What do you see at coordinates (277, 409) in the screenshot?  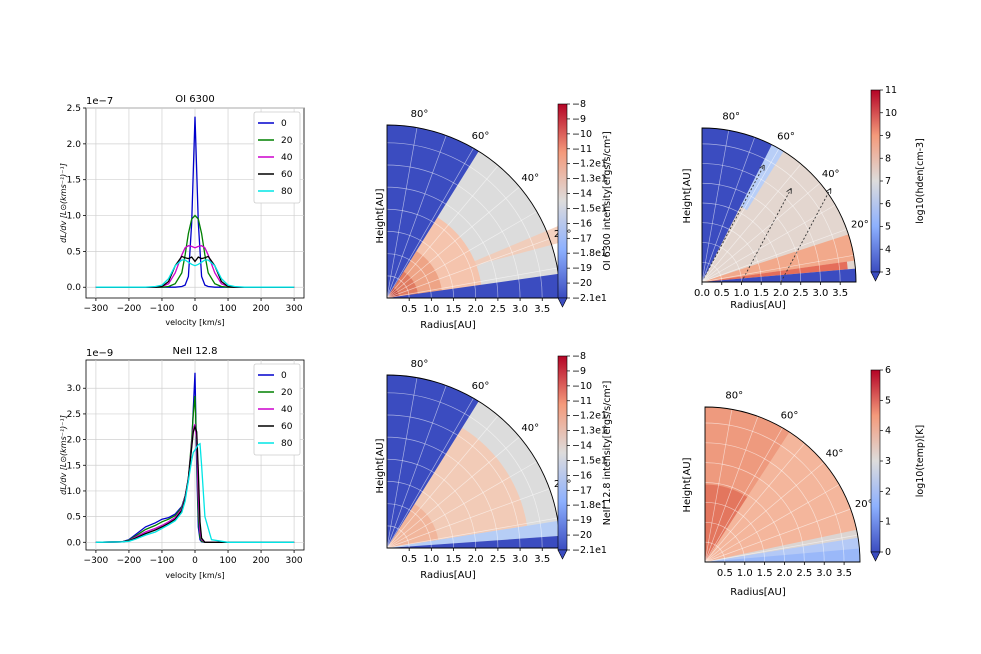 I see `legend-box` at bounding box center [277, 409].